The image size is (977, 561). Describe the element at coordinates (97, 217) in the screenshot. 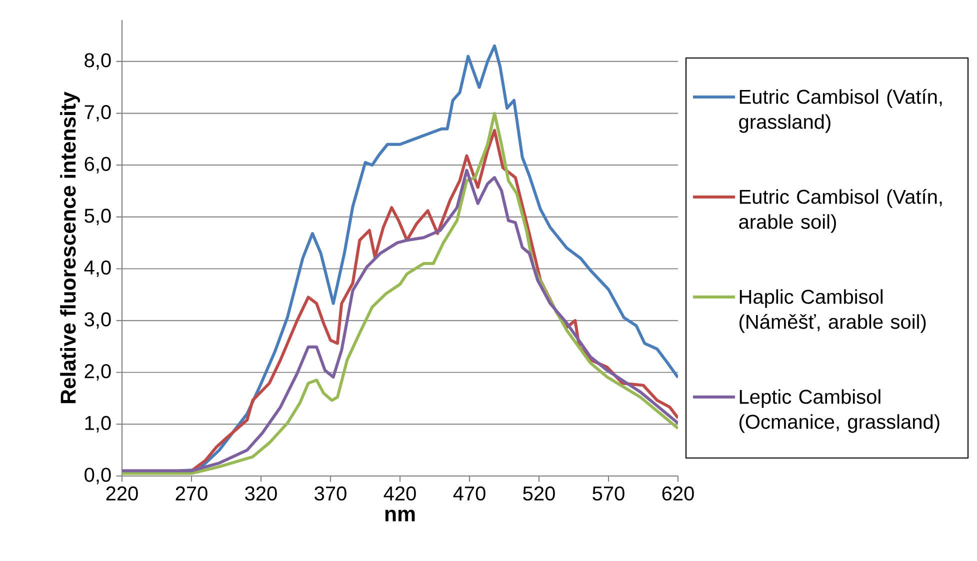

I see `y-tick-label: 5,0` at that location.